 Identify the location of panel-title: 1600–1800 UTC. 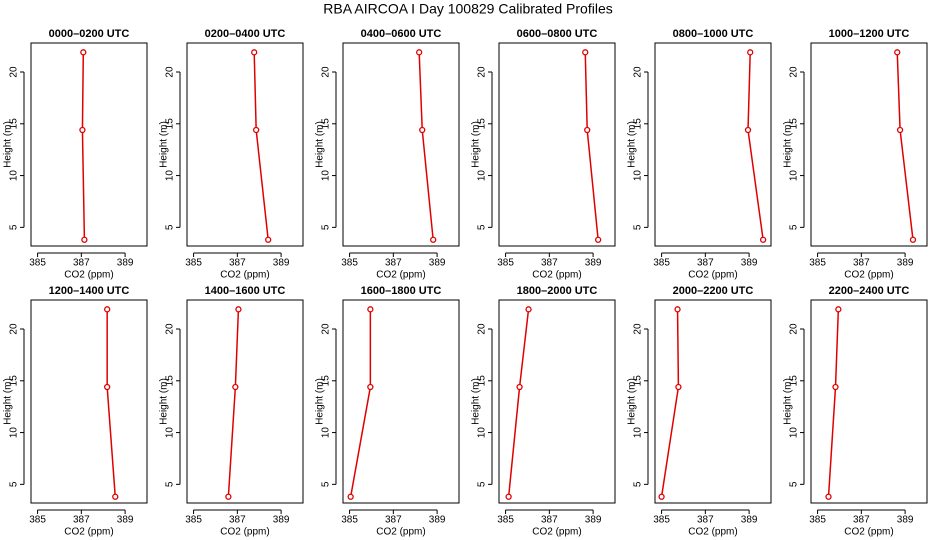
(401, 291).